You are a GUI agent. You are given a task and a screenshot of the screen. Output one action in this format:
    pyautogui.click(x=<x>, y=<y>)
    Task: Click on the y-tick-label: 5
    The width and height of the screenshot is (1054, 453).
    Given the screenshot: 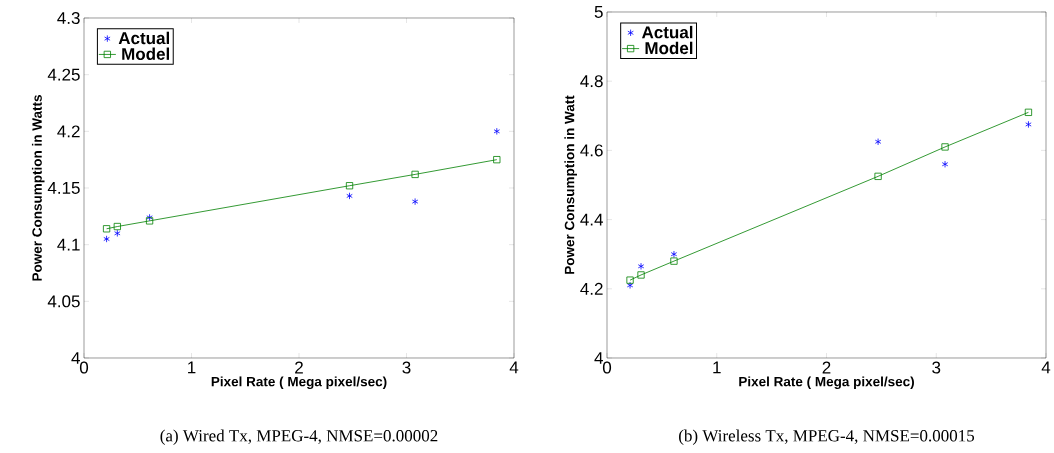 What is the action you would take?
    pyautogui.click(x=598, y=12)
    